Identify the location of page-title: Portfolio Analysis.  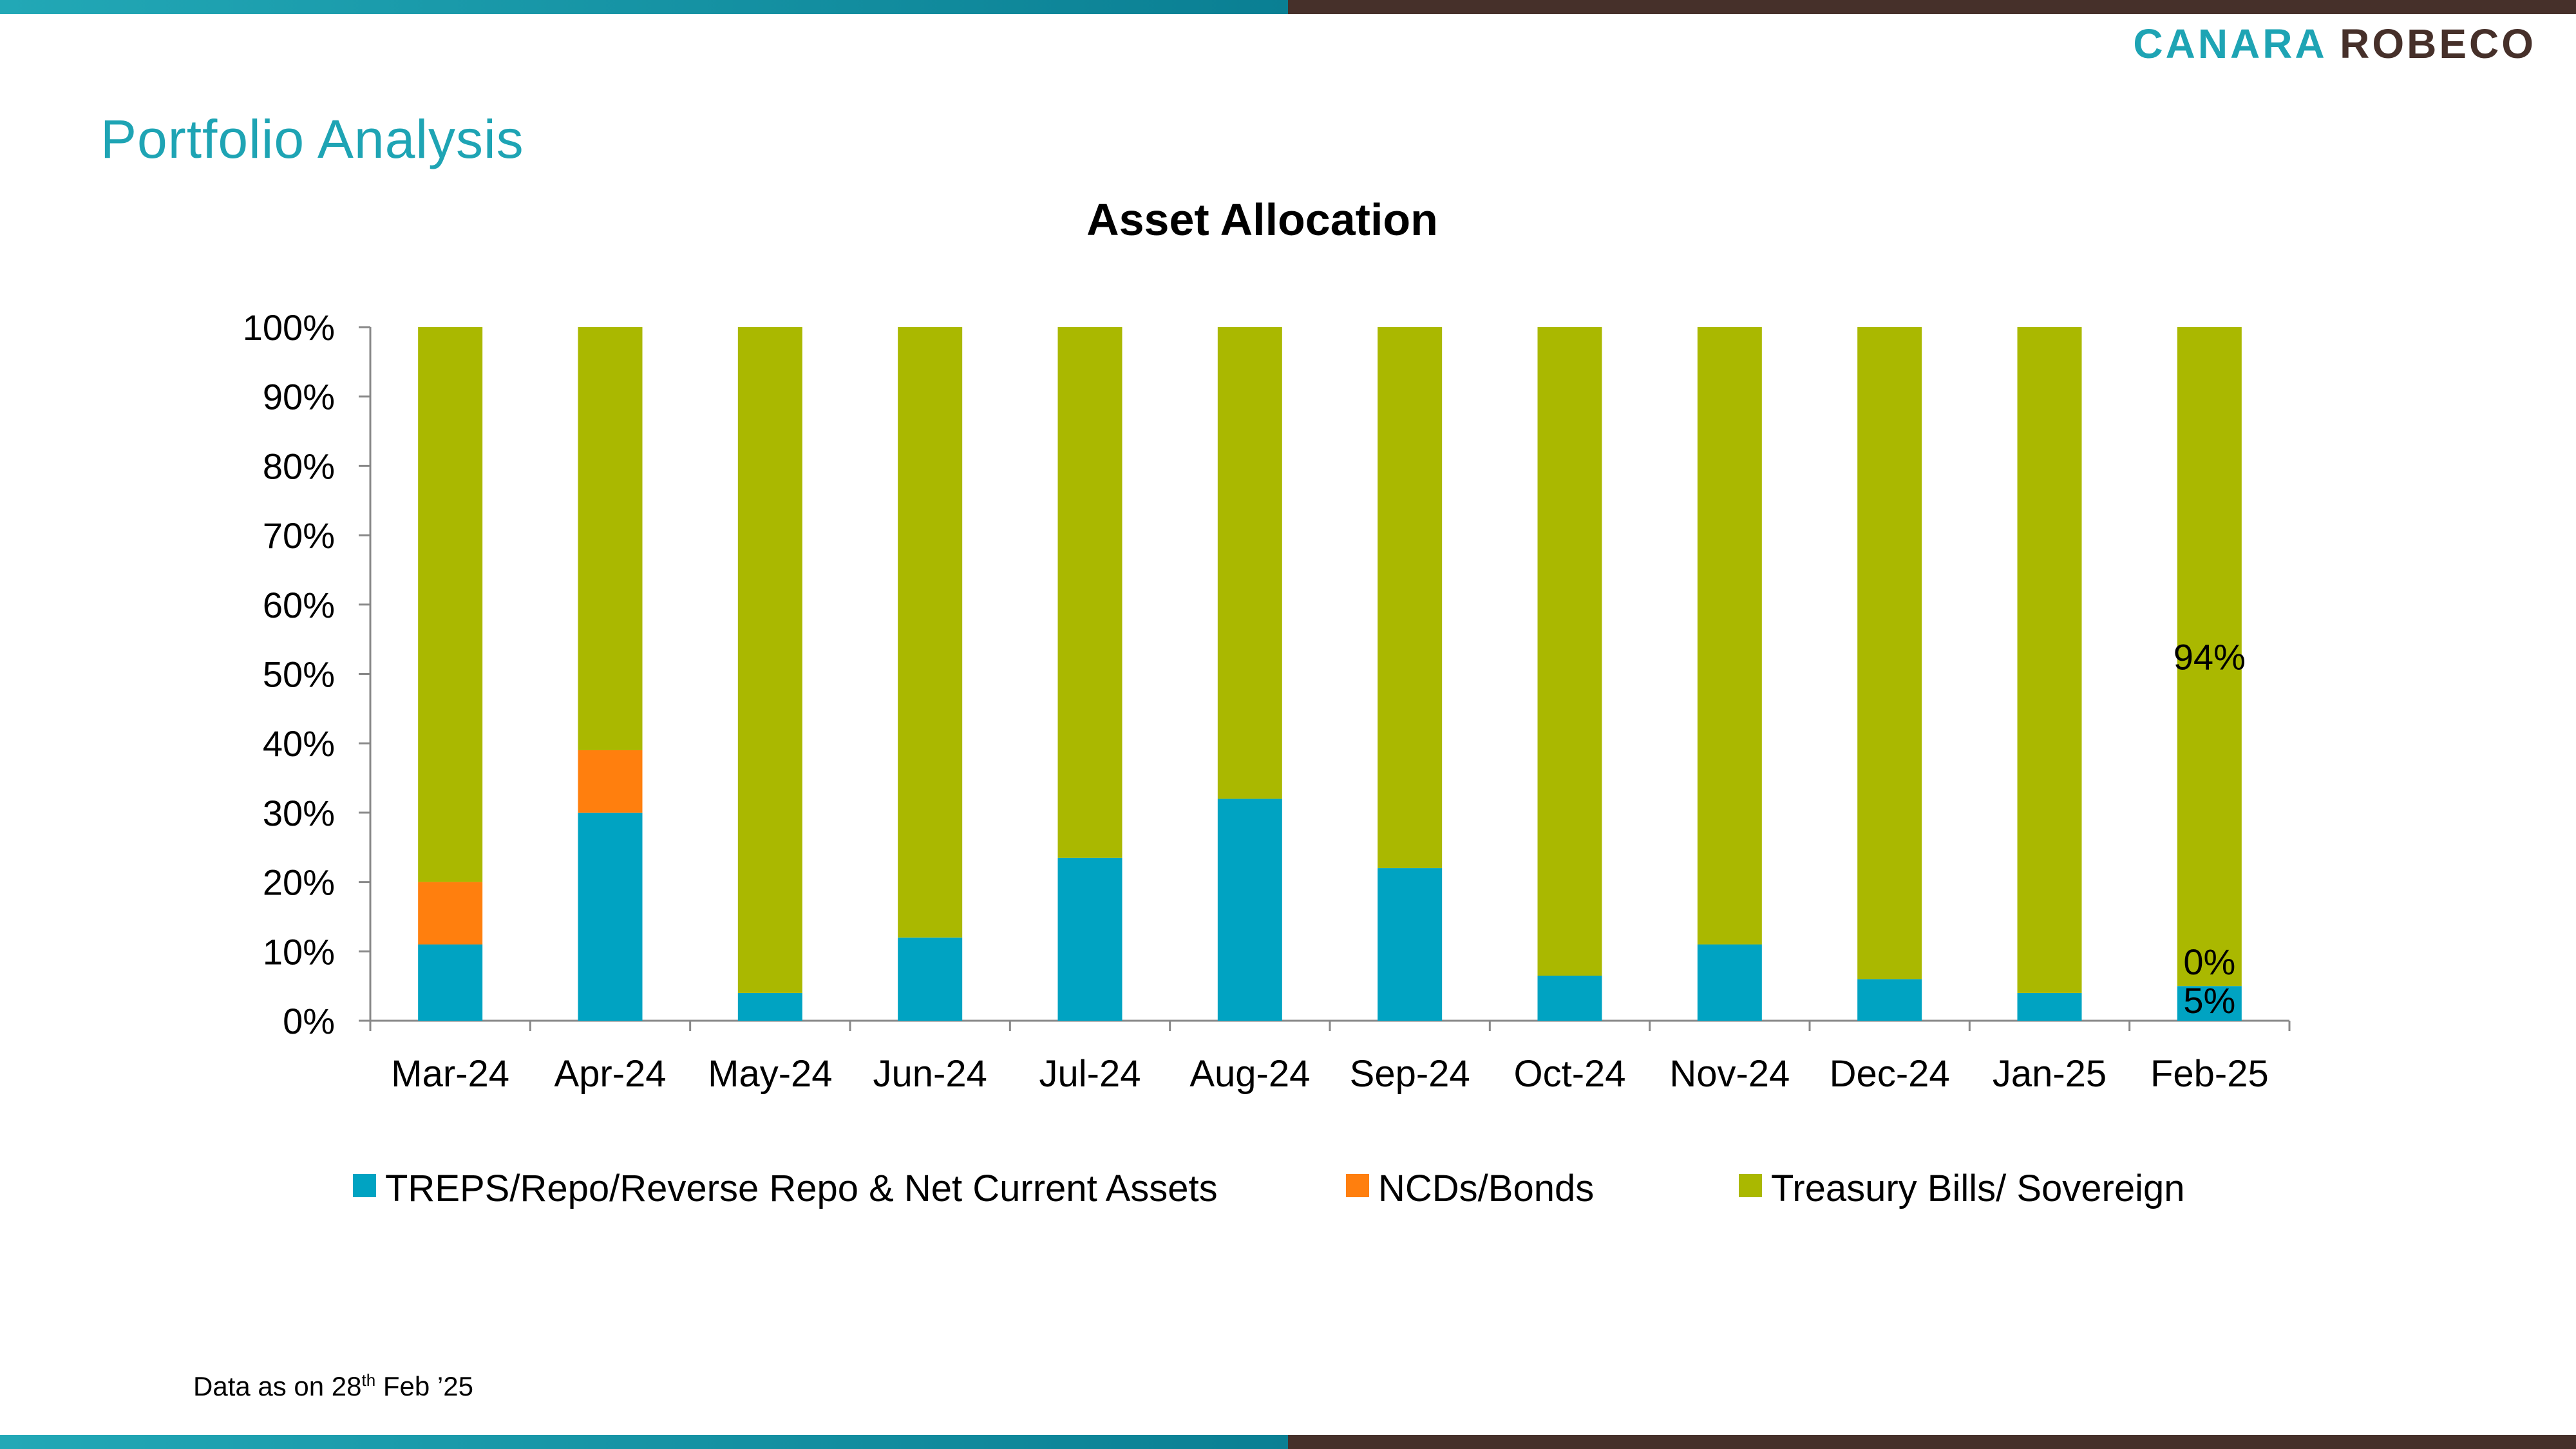
(312, 139).